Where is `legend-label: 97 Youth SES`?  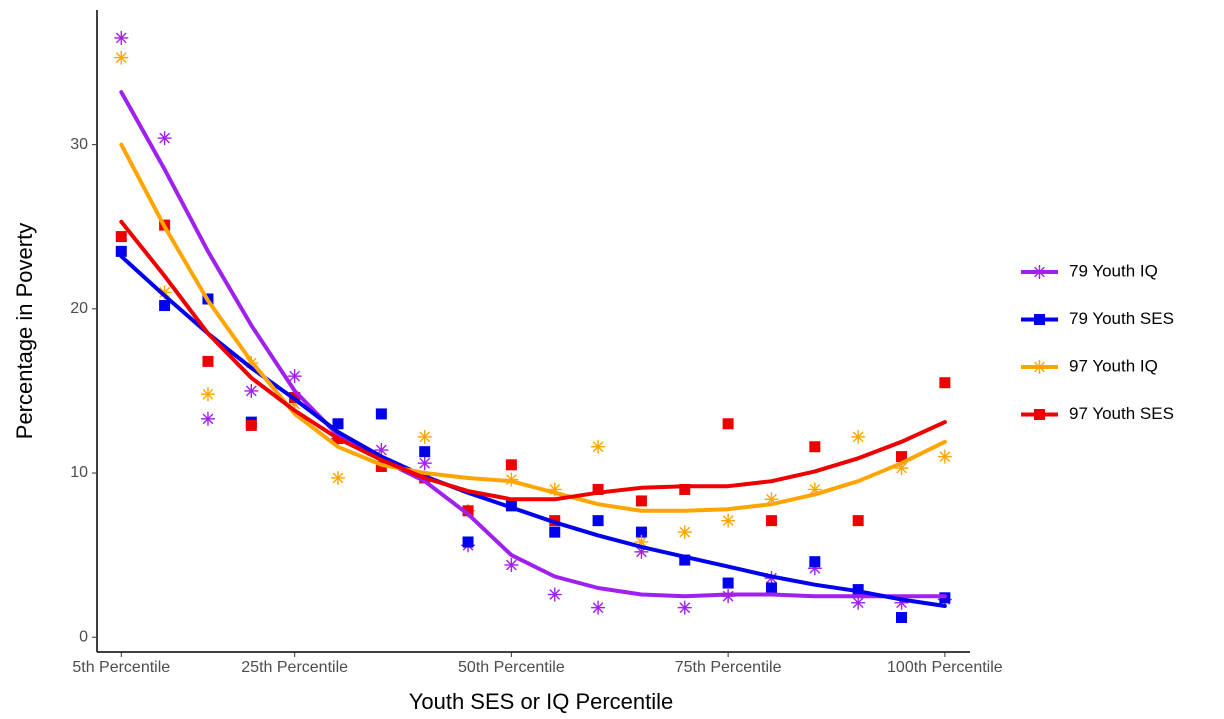
legend-label: 97 Youth SES is located at coordinates (1121, 413).